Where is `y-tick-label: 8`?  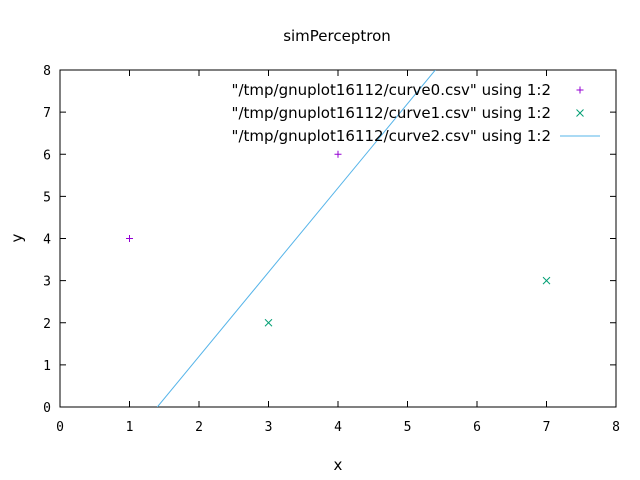
y-tick-label: 8 is located at coordinates (47, 71).